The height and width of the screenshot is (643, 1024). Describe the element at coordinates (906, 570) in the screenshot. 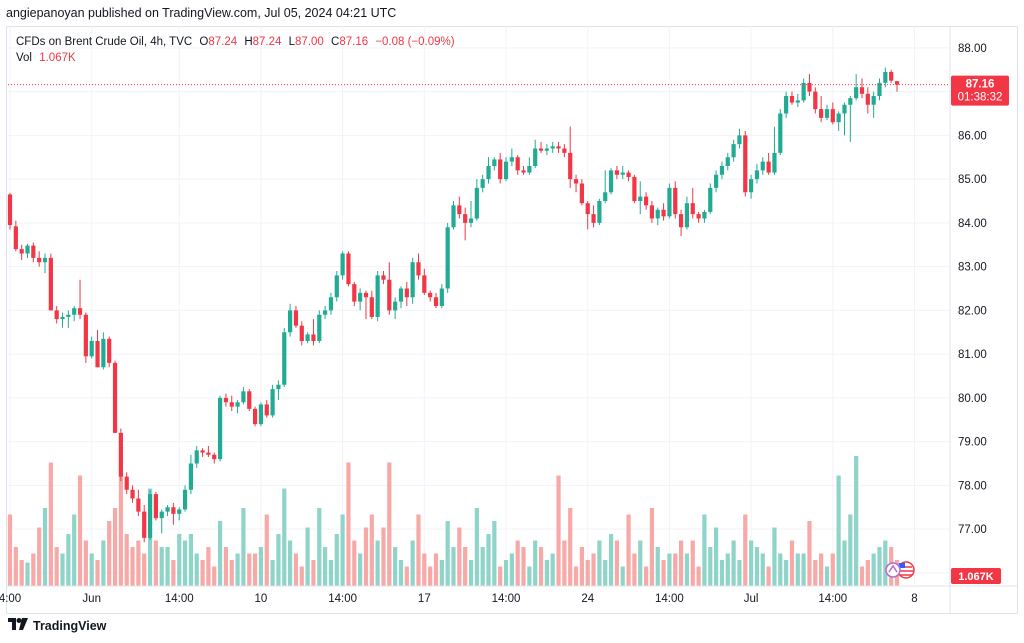

I see `us-flag-icon` at that location.